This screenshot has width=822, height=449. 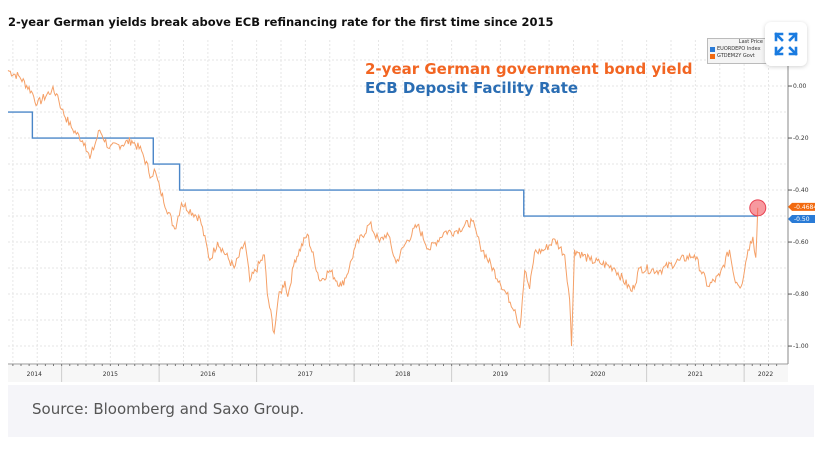 What do you see at coordinates (800, 86) in the screenshot?
I see `y-tick-label: 0.00` at bounding box center [800, 86].